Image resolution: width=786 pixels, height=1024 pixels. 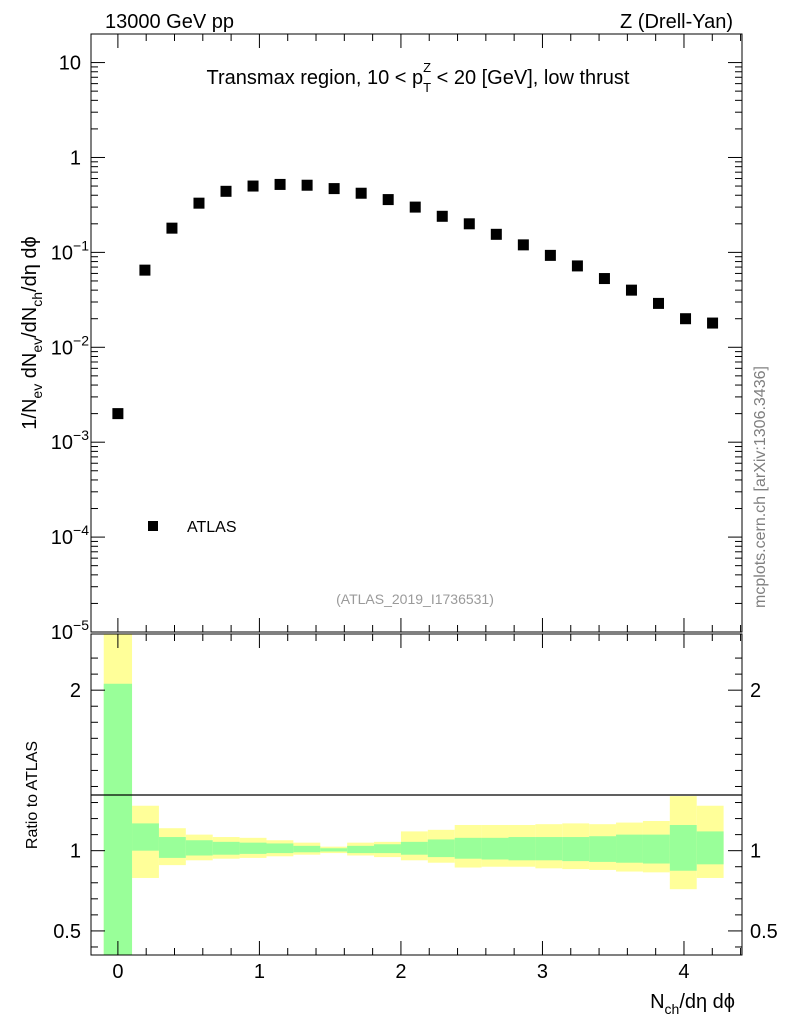 I want to click on y-tick-label: 10⁻⁵, so click(x=70, y=630).